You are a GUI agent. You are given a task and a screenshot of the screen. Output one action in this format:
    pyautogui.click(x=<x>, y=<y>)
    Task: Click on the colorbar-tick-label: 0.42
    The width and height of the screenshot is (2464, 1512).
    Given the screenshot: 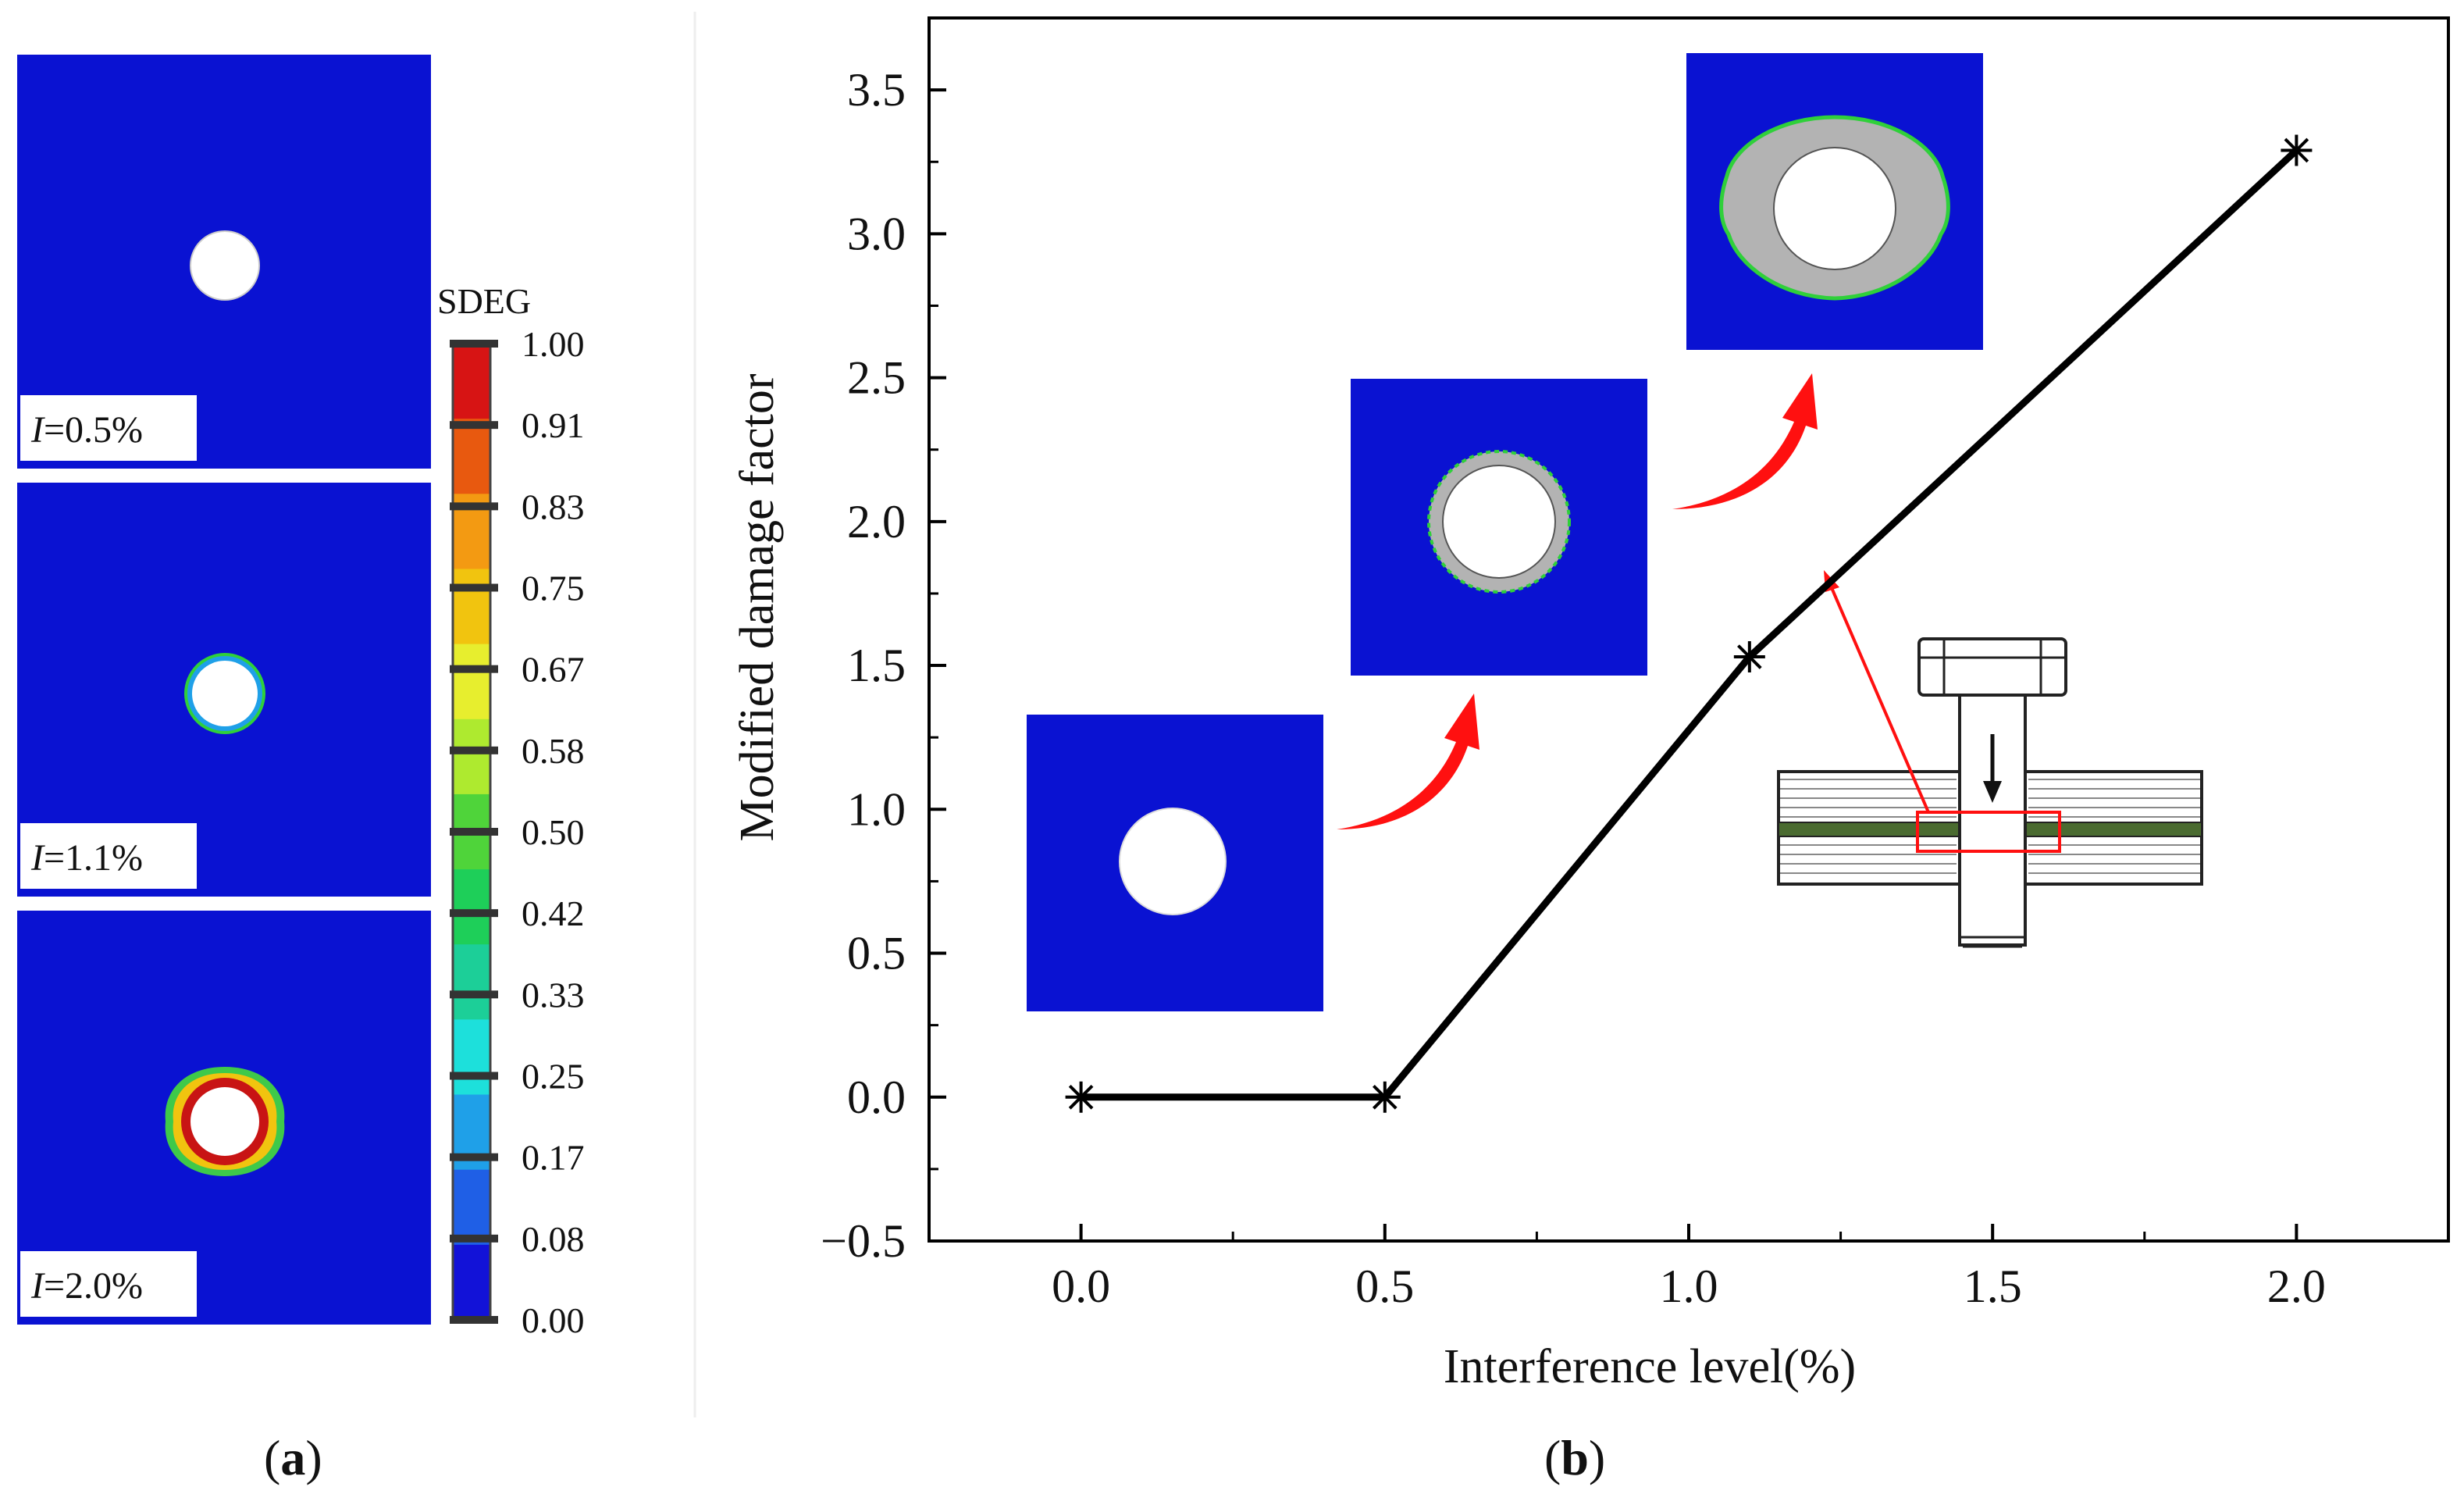 What is the action you would take?
    pyautogui.click(x=553, y=913)
    